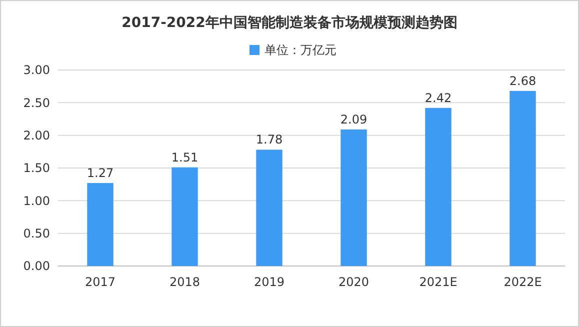  I want to click on x-tick-label: 2020, so click(354, 282).